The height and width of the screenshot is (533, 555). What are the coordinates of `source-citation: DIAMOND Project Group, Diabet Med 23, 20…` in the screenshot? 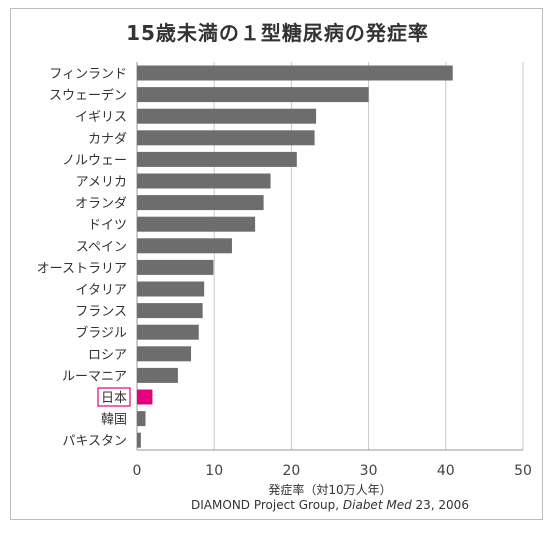 It's located at (330, 505).